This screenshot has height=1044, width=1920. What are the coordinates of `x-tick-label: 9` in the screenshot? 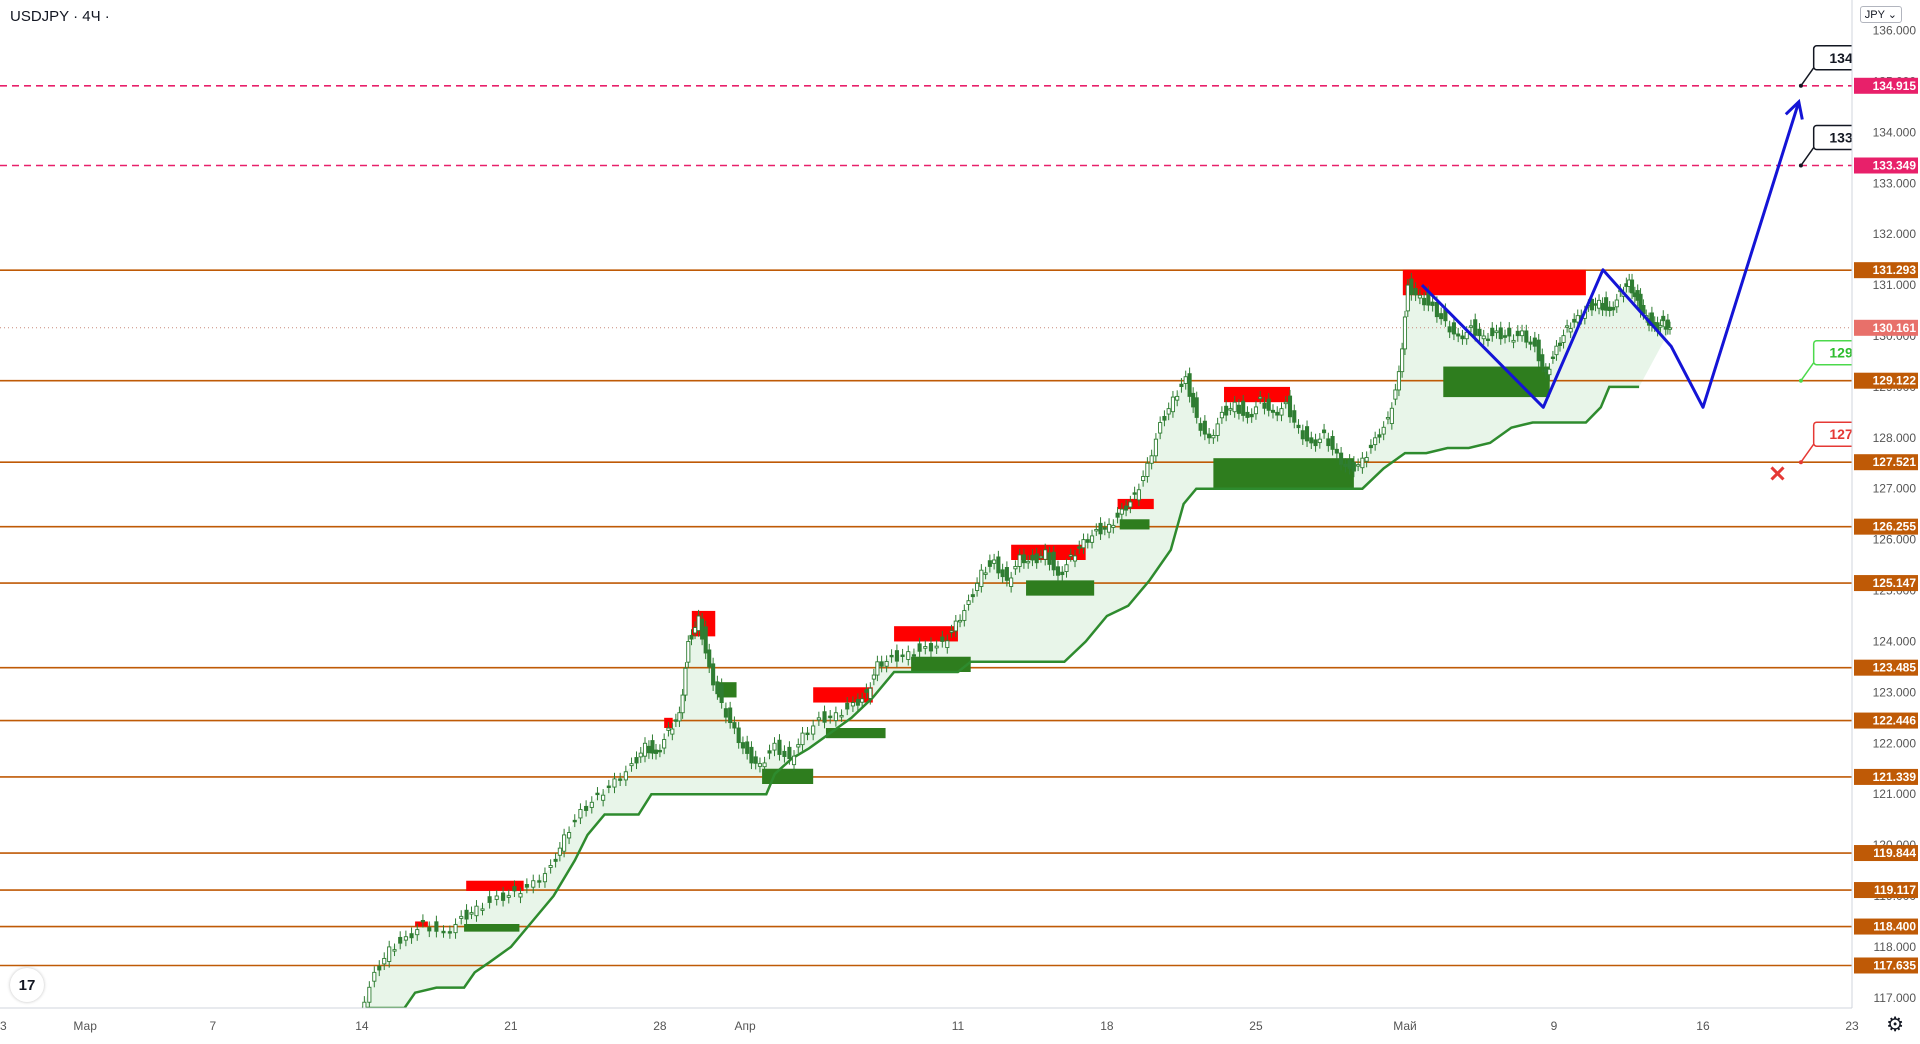 It's located at (1554, 1026).